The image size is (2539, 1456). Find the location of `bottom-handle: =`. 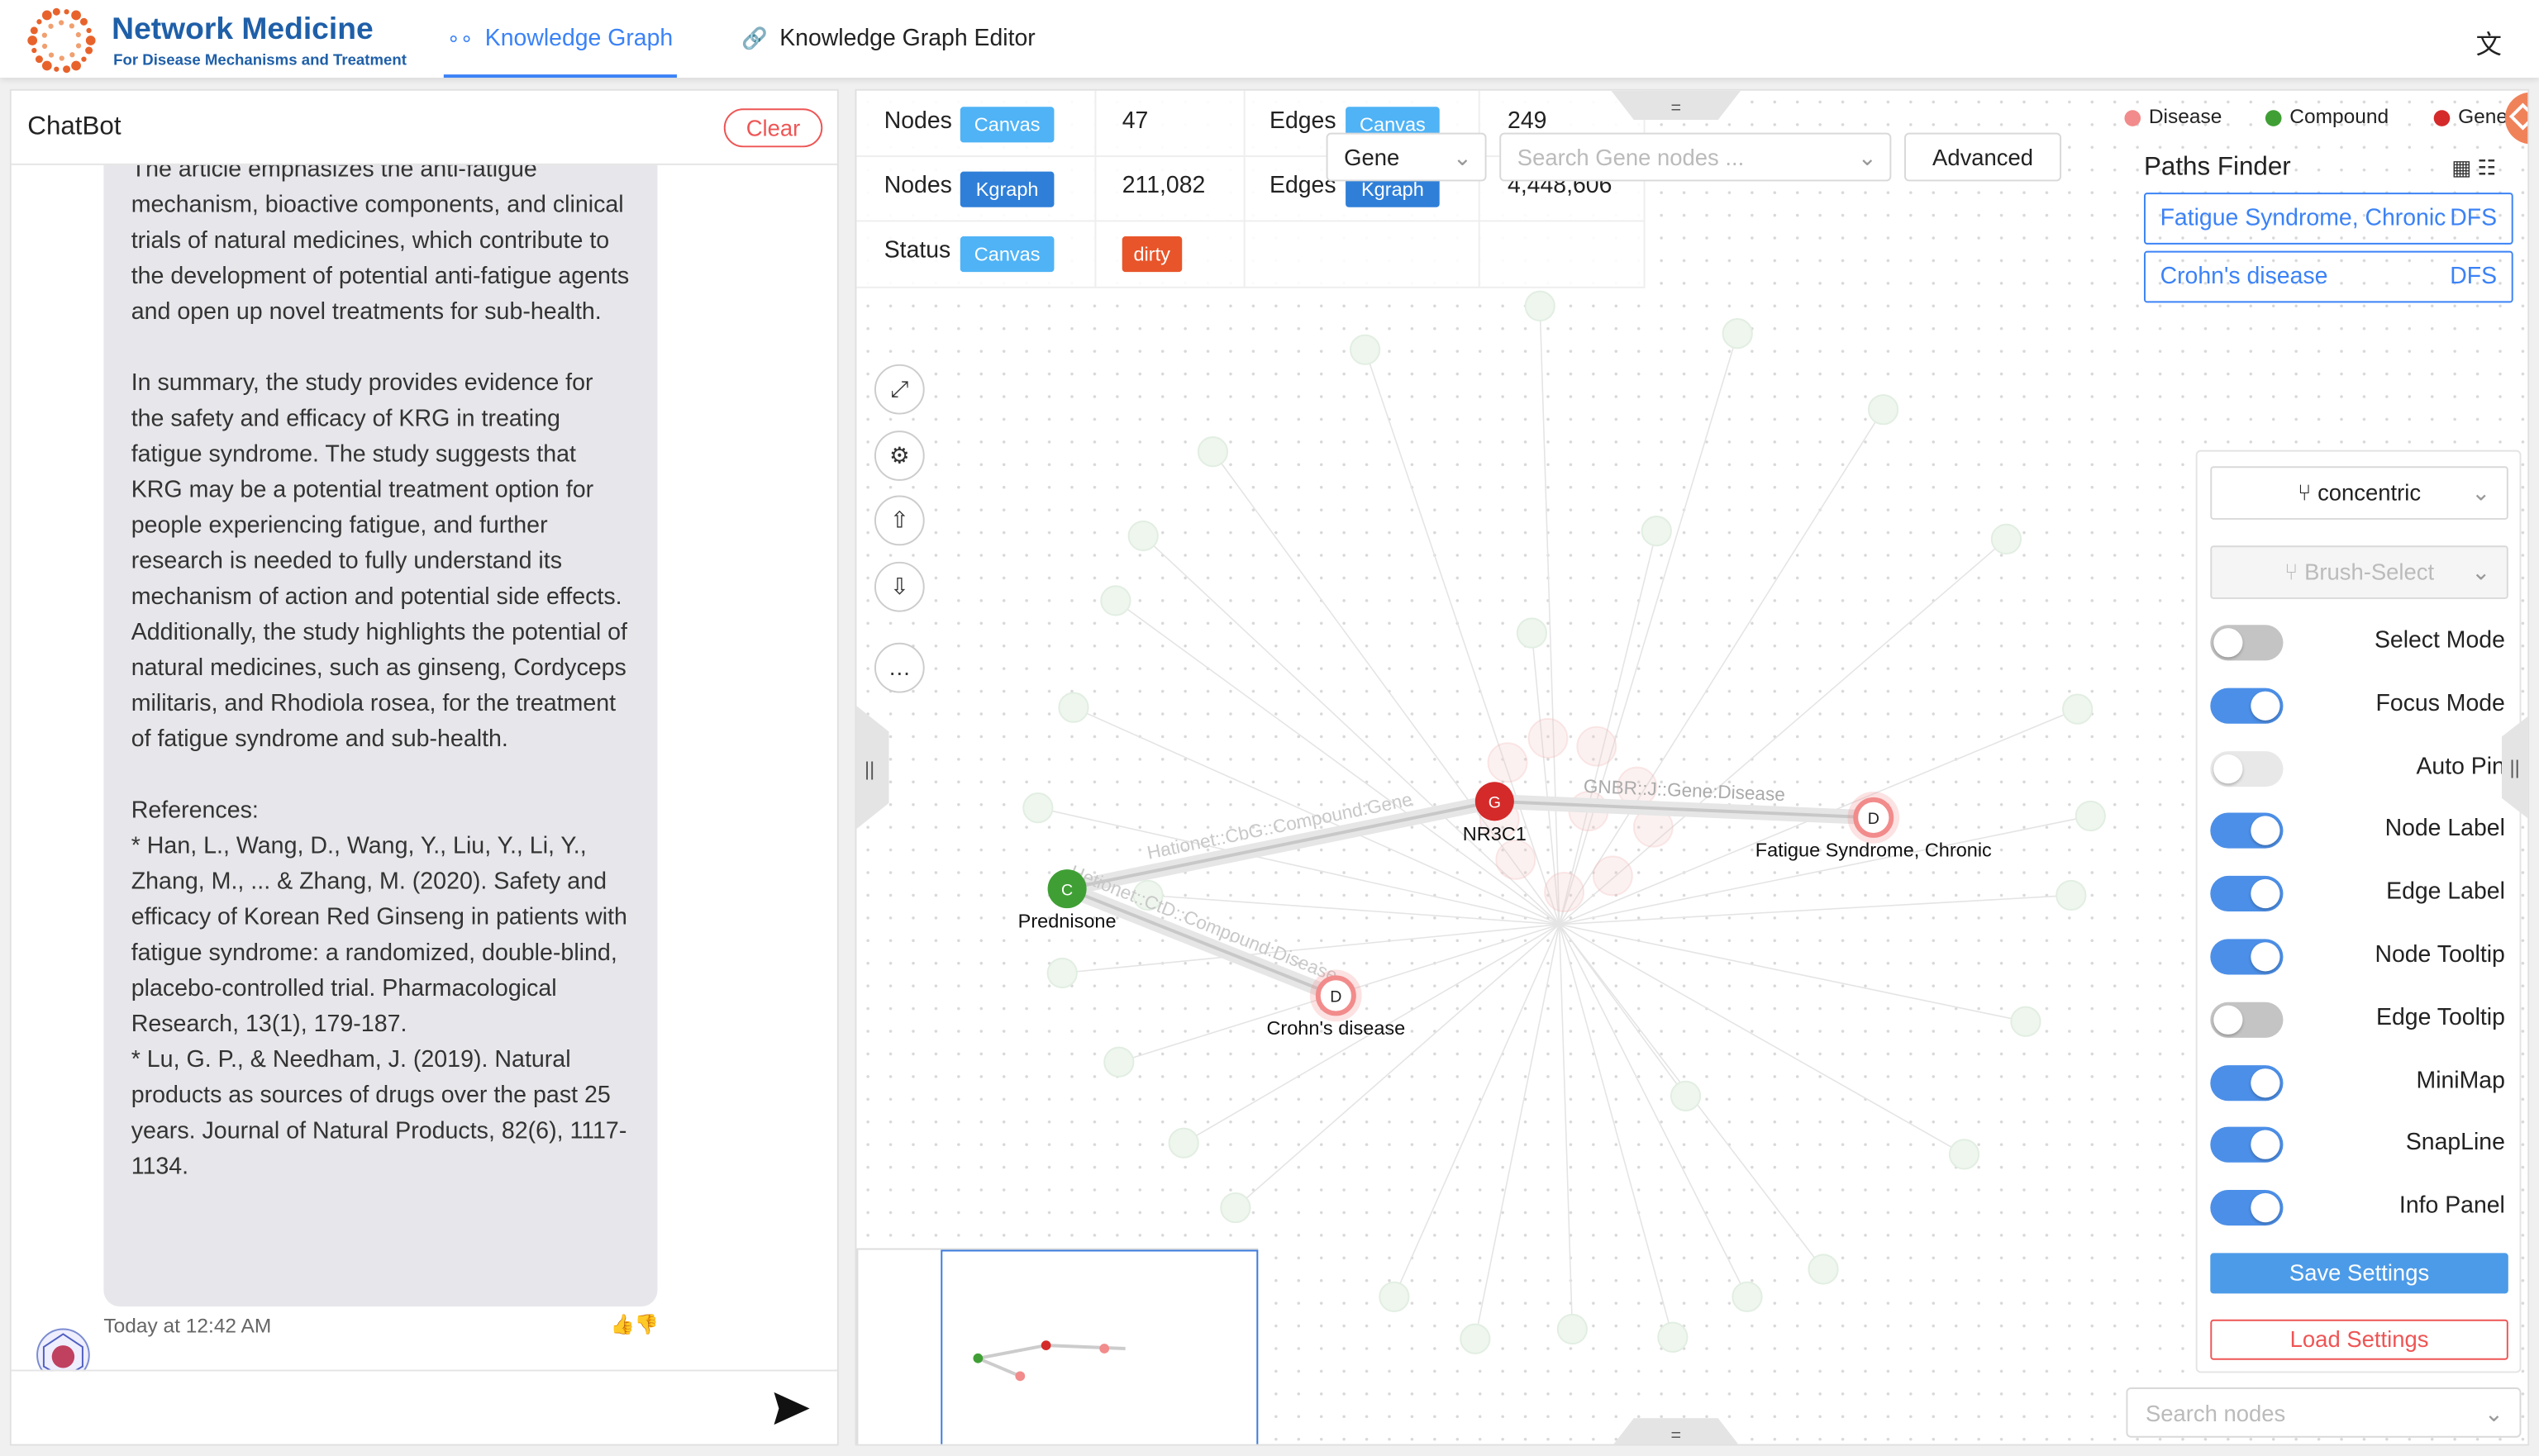

bottom-handle: = is located at coordinates (1676, 1430).